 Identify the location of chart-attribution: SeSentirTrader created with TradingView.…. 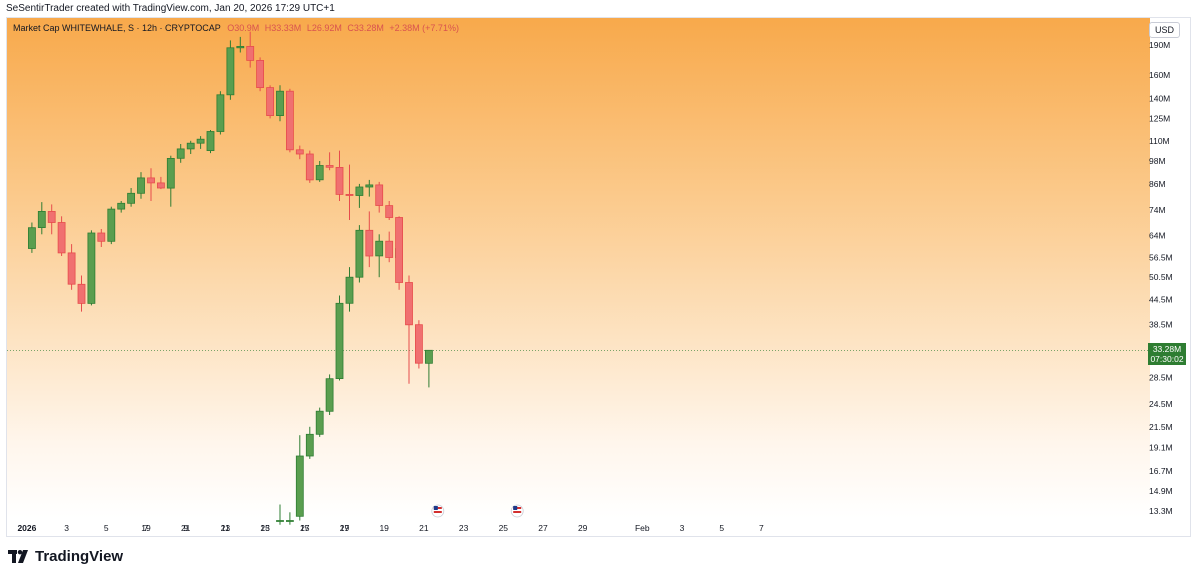
(170, 8).